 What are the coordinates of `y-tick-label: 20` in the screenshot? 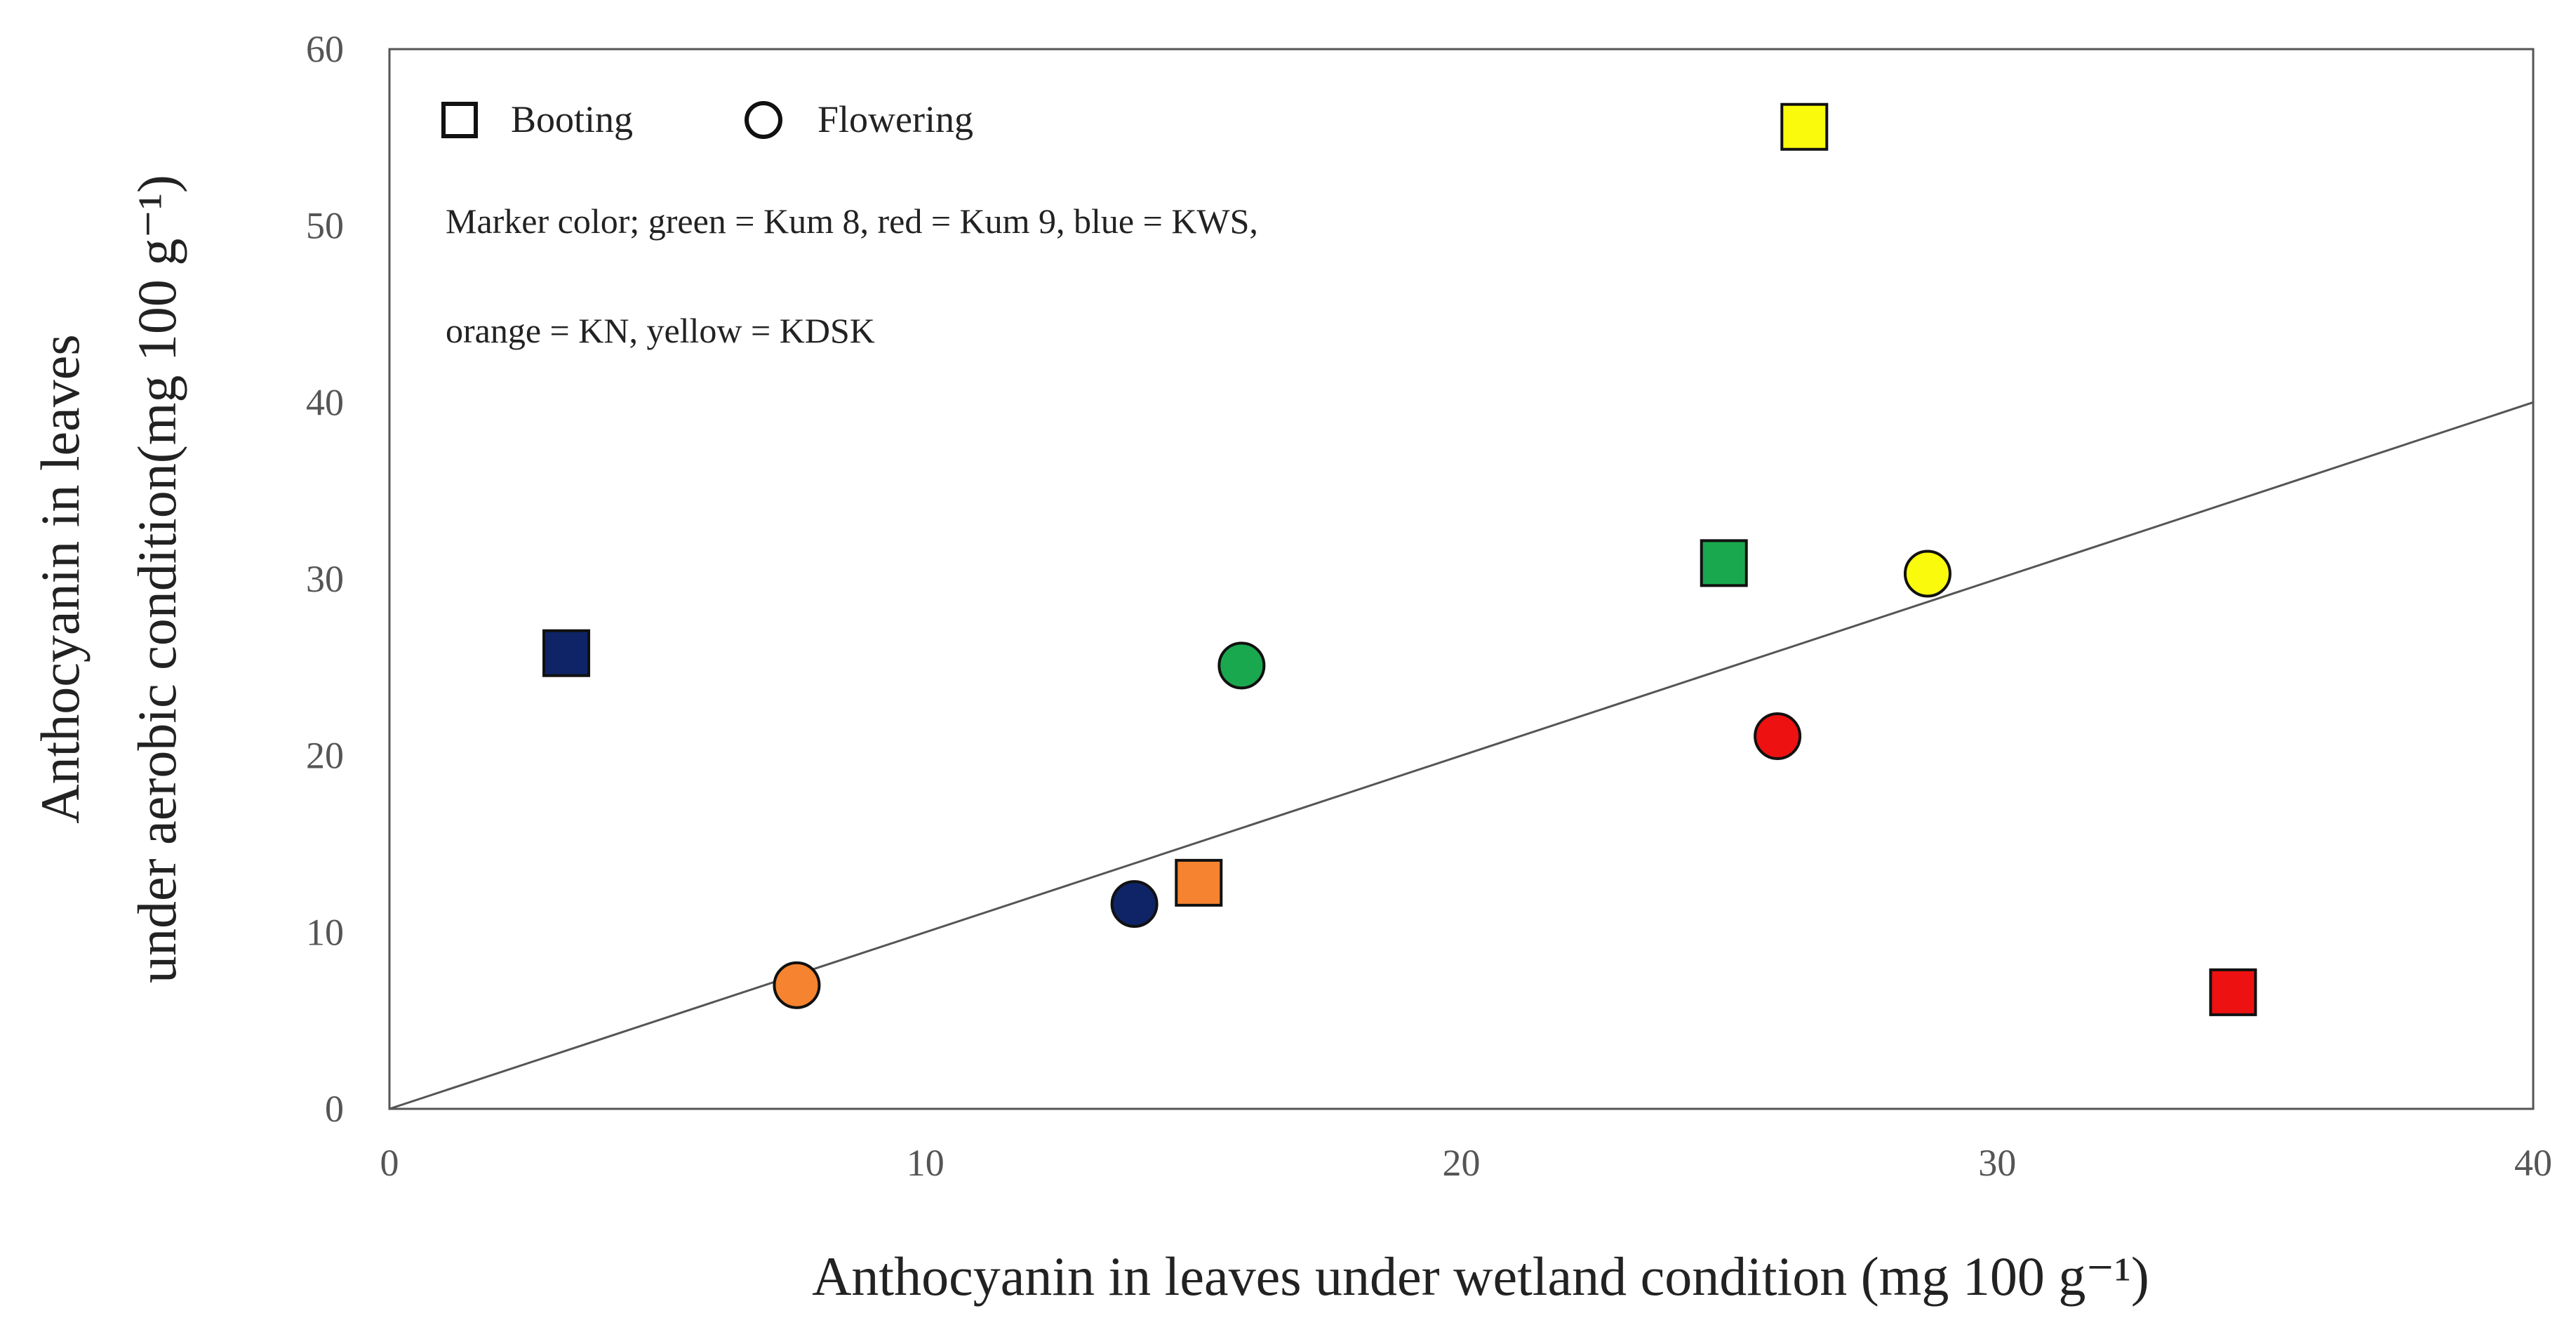 It's located at (325, 756).